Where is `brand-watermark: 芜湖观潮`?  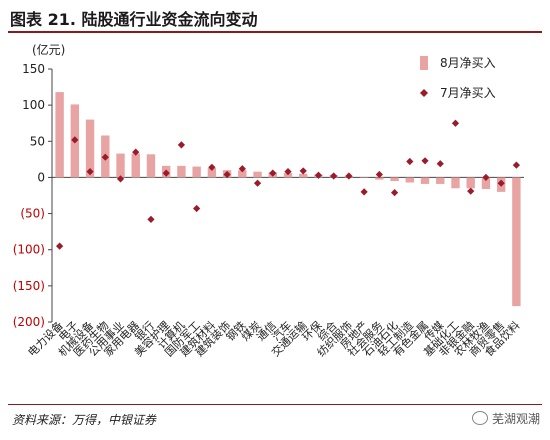
brand-watermark: 芜湖观潮 is located at coordinates (505, 418).